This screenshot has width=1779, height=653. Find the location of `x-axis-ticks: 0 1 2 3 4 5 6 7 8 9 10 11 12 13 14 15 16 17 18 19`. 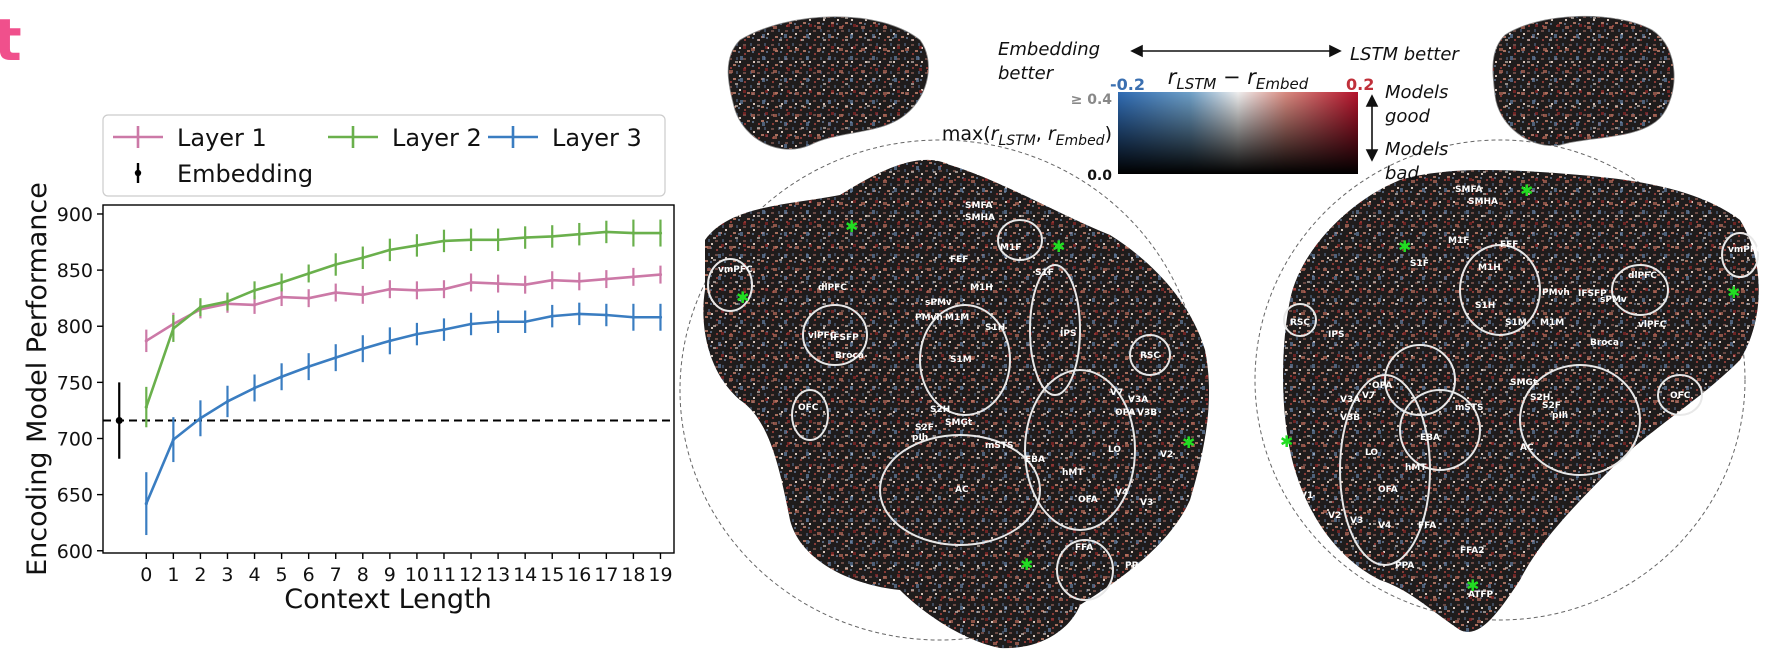

x-axis-ticks: 0 1 2 3 4 5 6 7 8 9 10 11 12 13 14 15 16 17 18 19 is located at coordinates (406, 569).